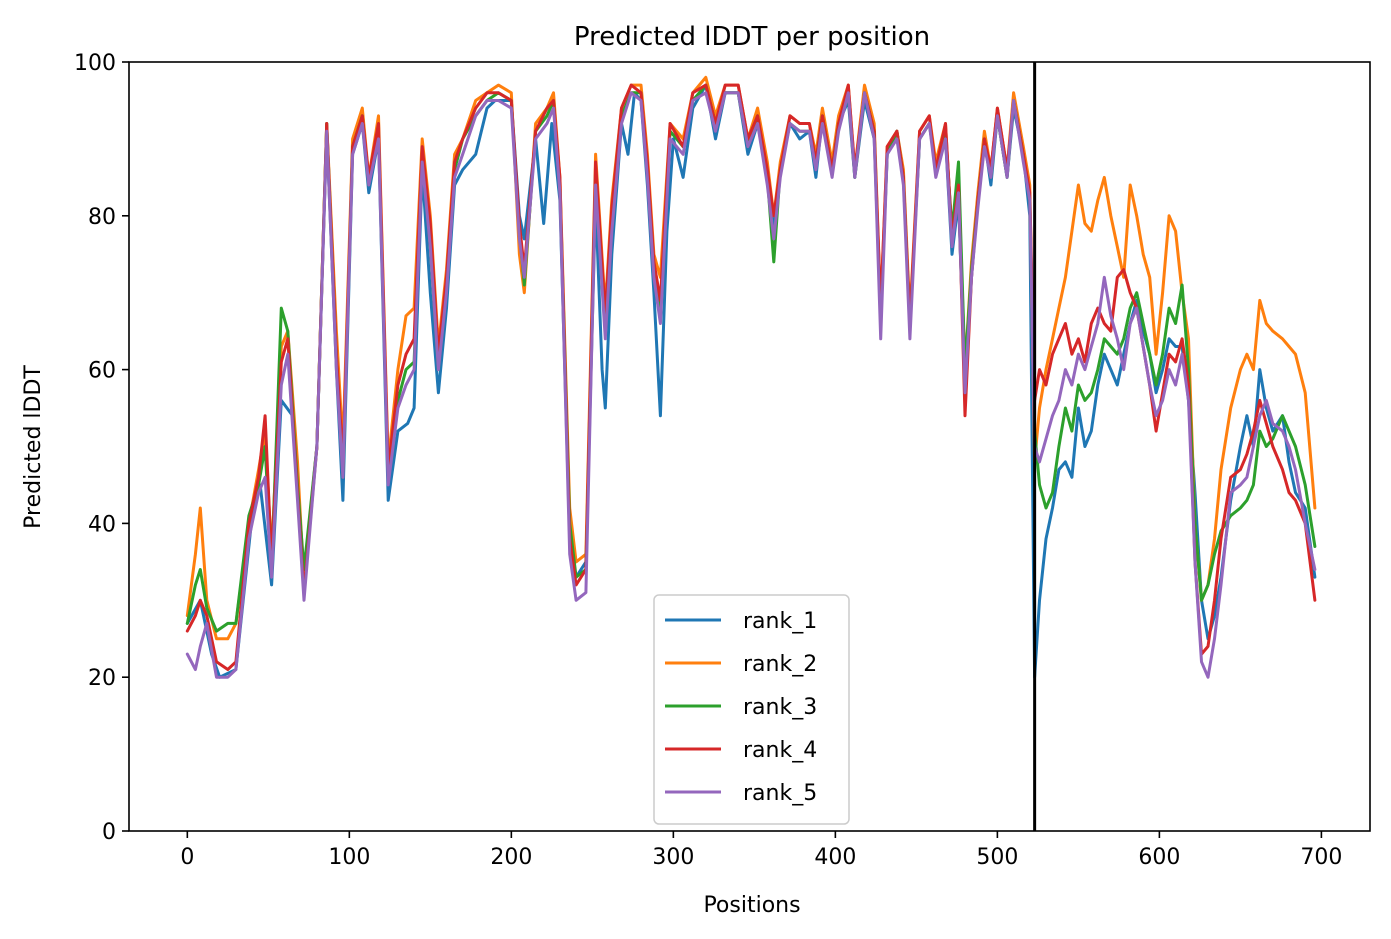 Image resolution: width=1391 pixels, height=939 pixels. I want to click on legend-label: rank_2, so click(780, 664).